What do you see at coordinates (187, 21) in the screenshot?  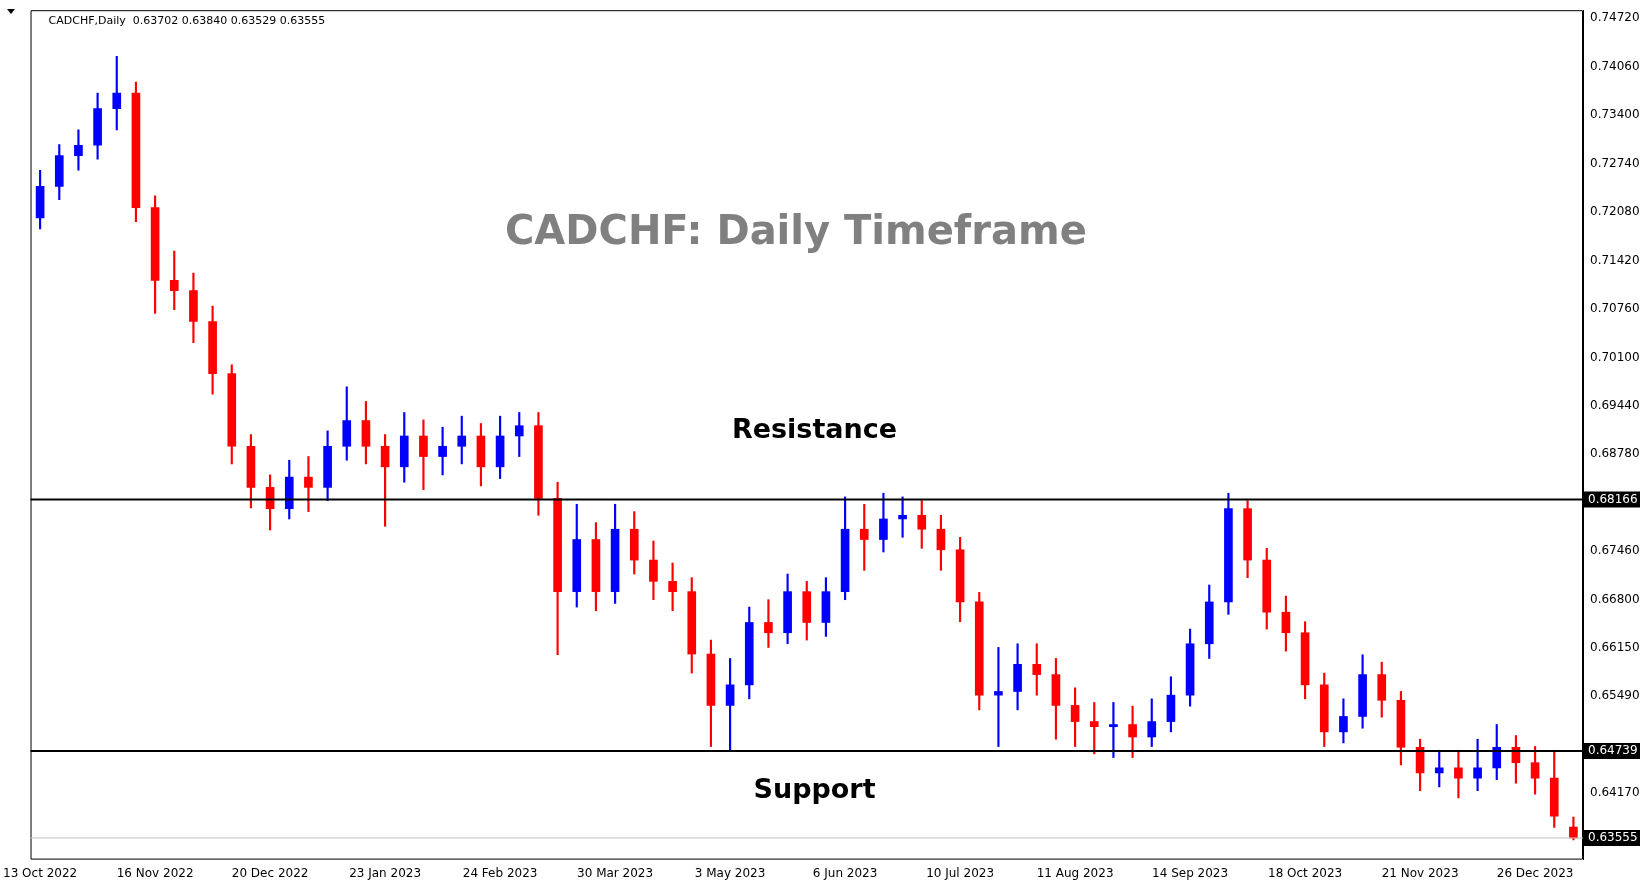 I see `chart-subtitle: CADCHF,Daily 0.63702 0.63840 0.63529 0.63555` at bounding box center [187, 21].